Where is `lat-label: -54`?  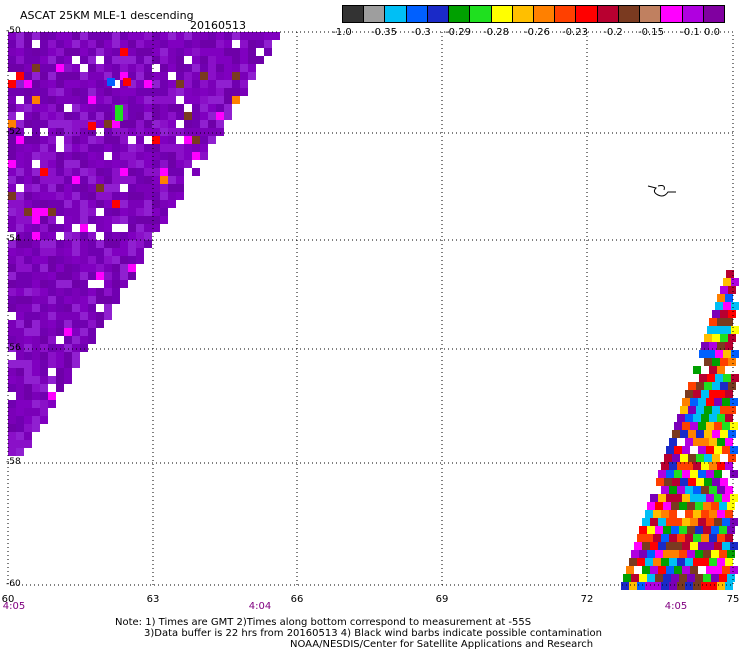 lat-label: -54 is located at coordinates (13, 239).